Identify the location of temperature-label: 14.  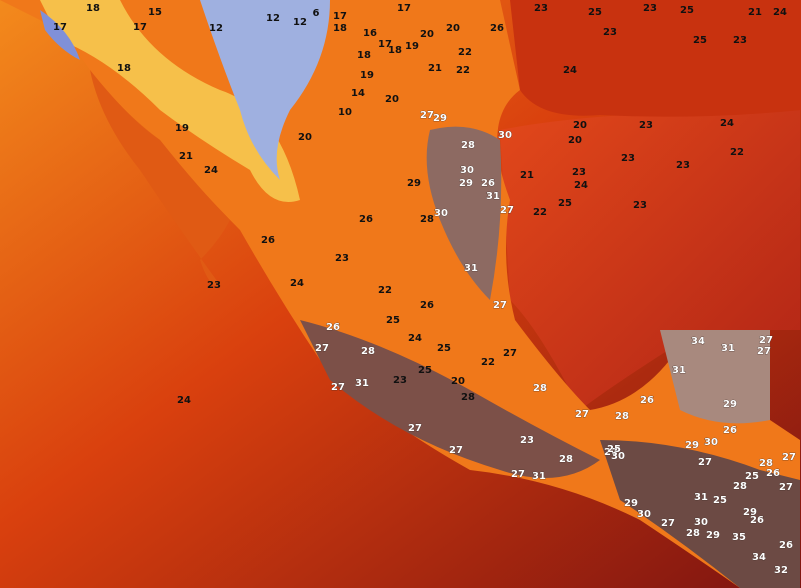
(358, 93).